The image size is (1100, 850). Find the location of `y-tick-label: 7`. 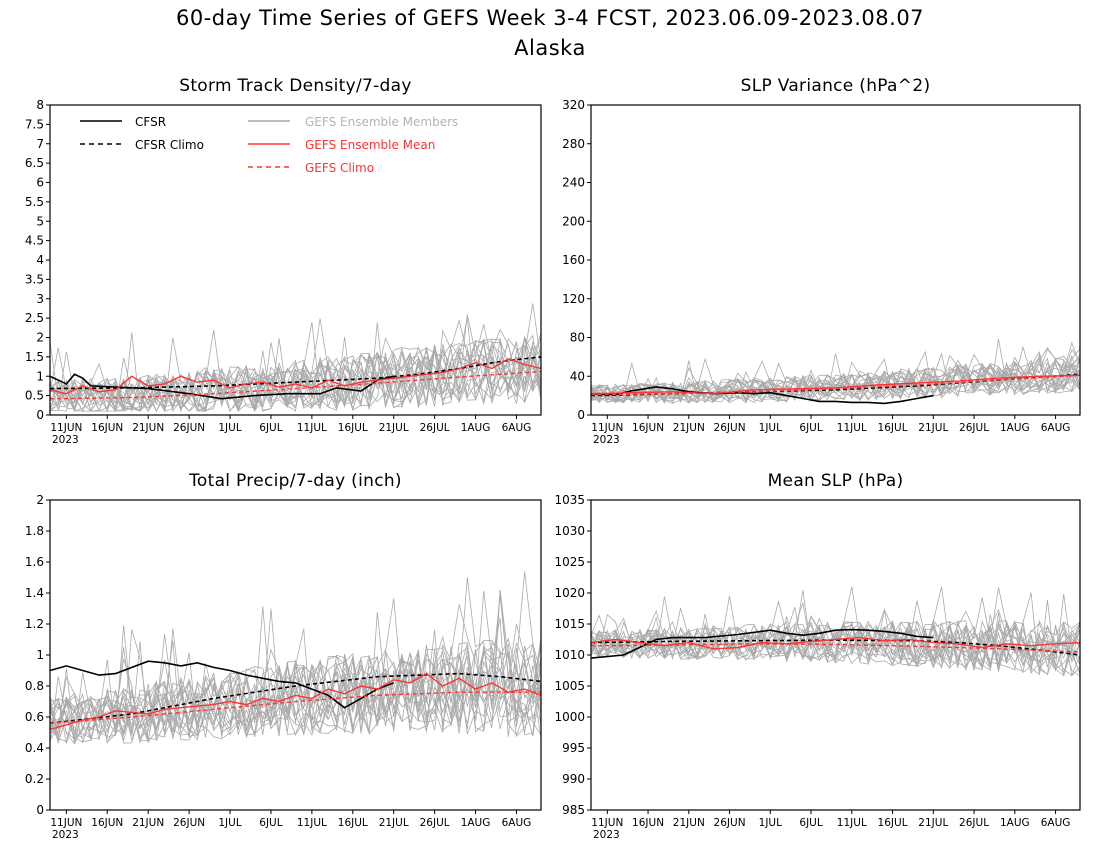

y-tick-label: 7 is located at coordinates (40, 144).